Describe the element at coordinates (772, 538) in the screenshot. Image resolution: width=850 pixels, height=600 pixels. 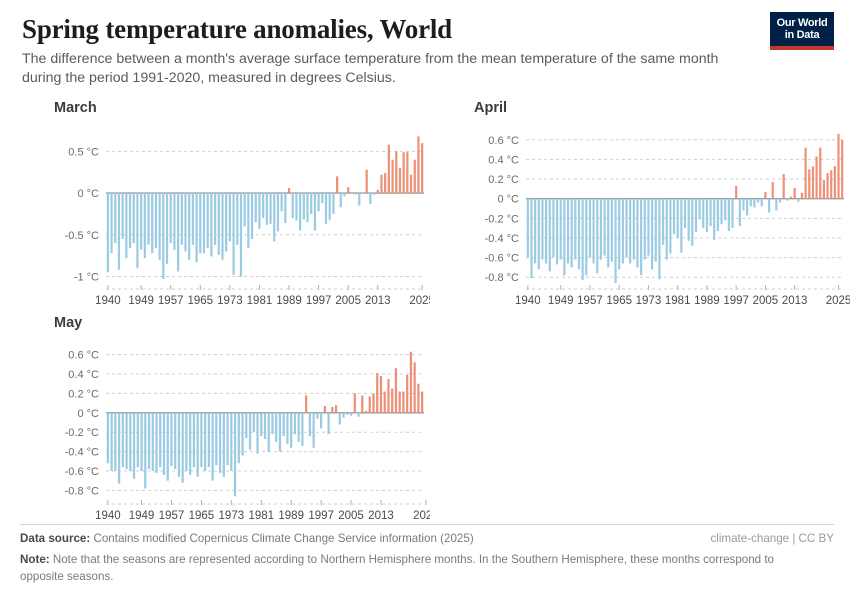
I see `footer-attribution: climate-change | CC BY` at that location.